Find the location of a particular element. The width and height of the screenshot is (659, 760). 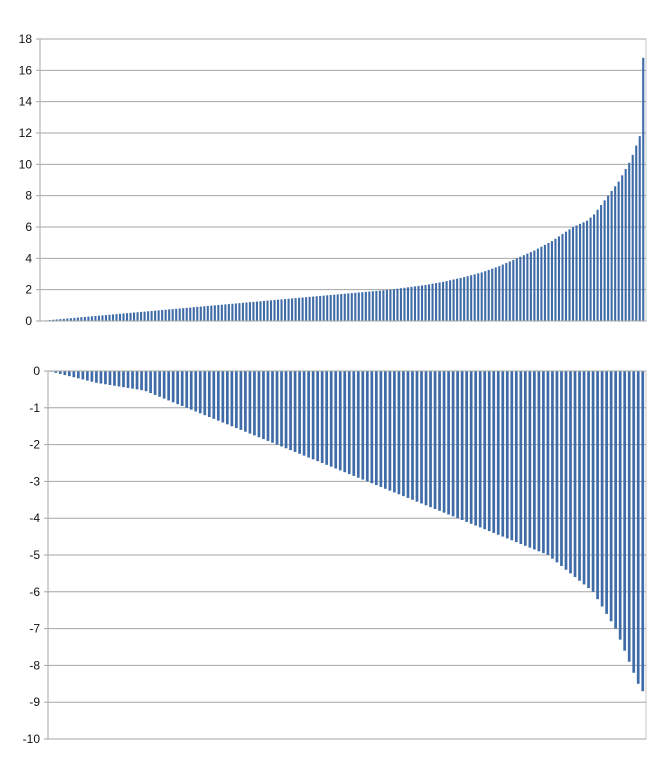

y-tick-label: -6 is located at coordinates (34, 592).